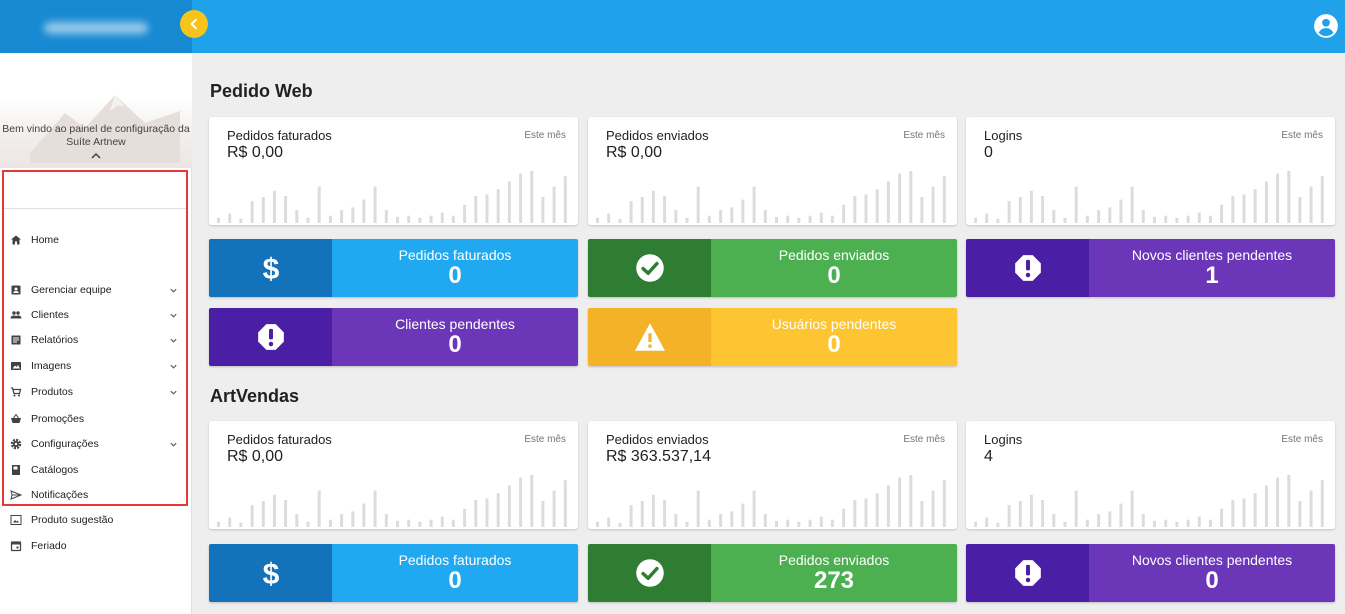 Image resolution: width=1345 pixels, height=614 pixels. I want to click on chevron-left-icon, so click(193, 24).